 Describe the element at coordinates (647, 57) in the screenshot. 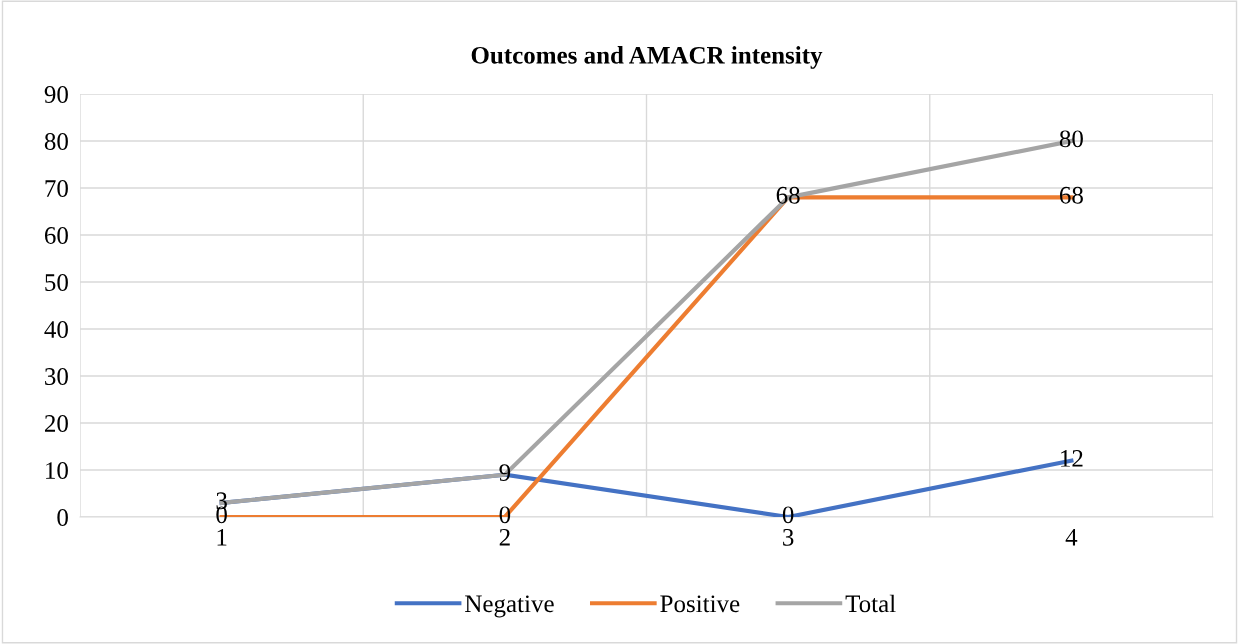

I see `chart-title: Outcomes and AMACR intensity` at that location.